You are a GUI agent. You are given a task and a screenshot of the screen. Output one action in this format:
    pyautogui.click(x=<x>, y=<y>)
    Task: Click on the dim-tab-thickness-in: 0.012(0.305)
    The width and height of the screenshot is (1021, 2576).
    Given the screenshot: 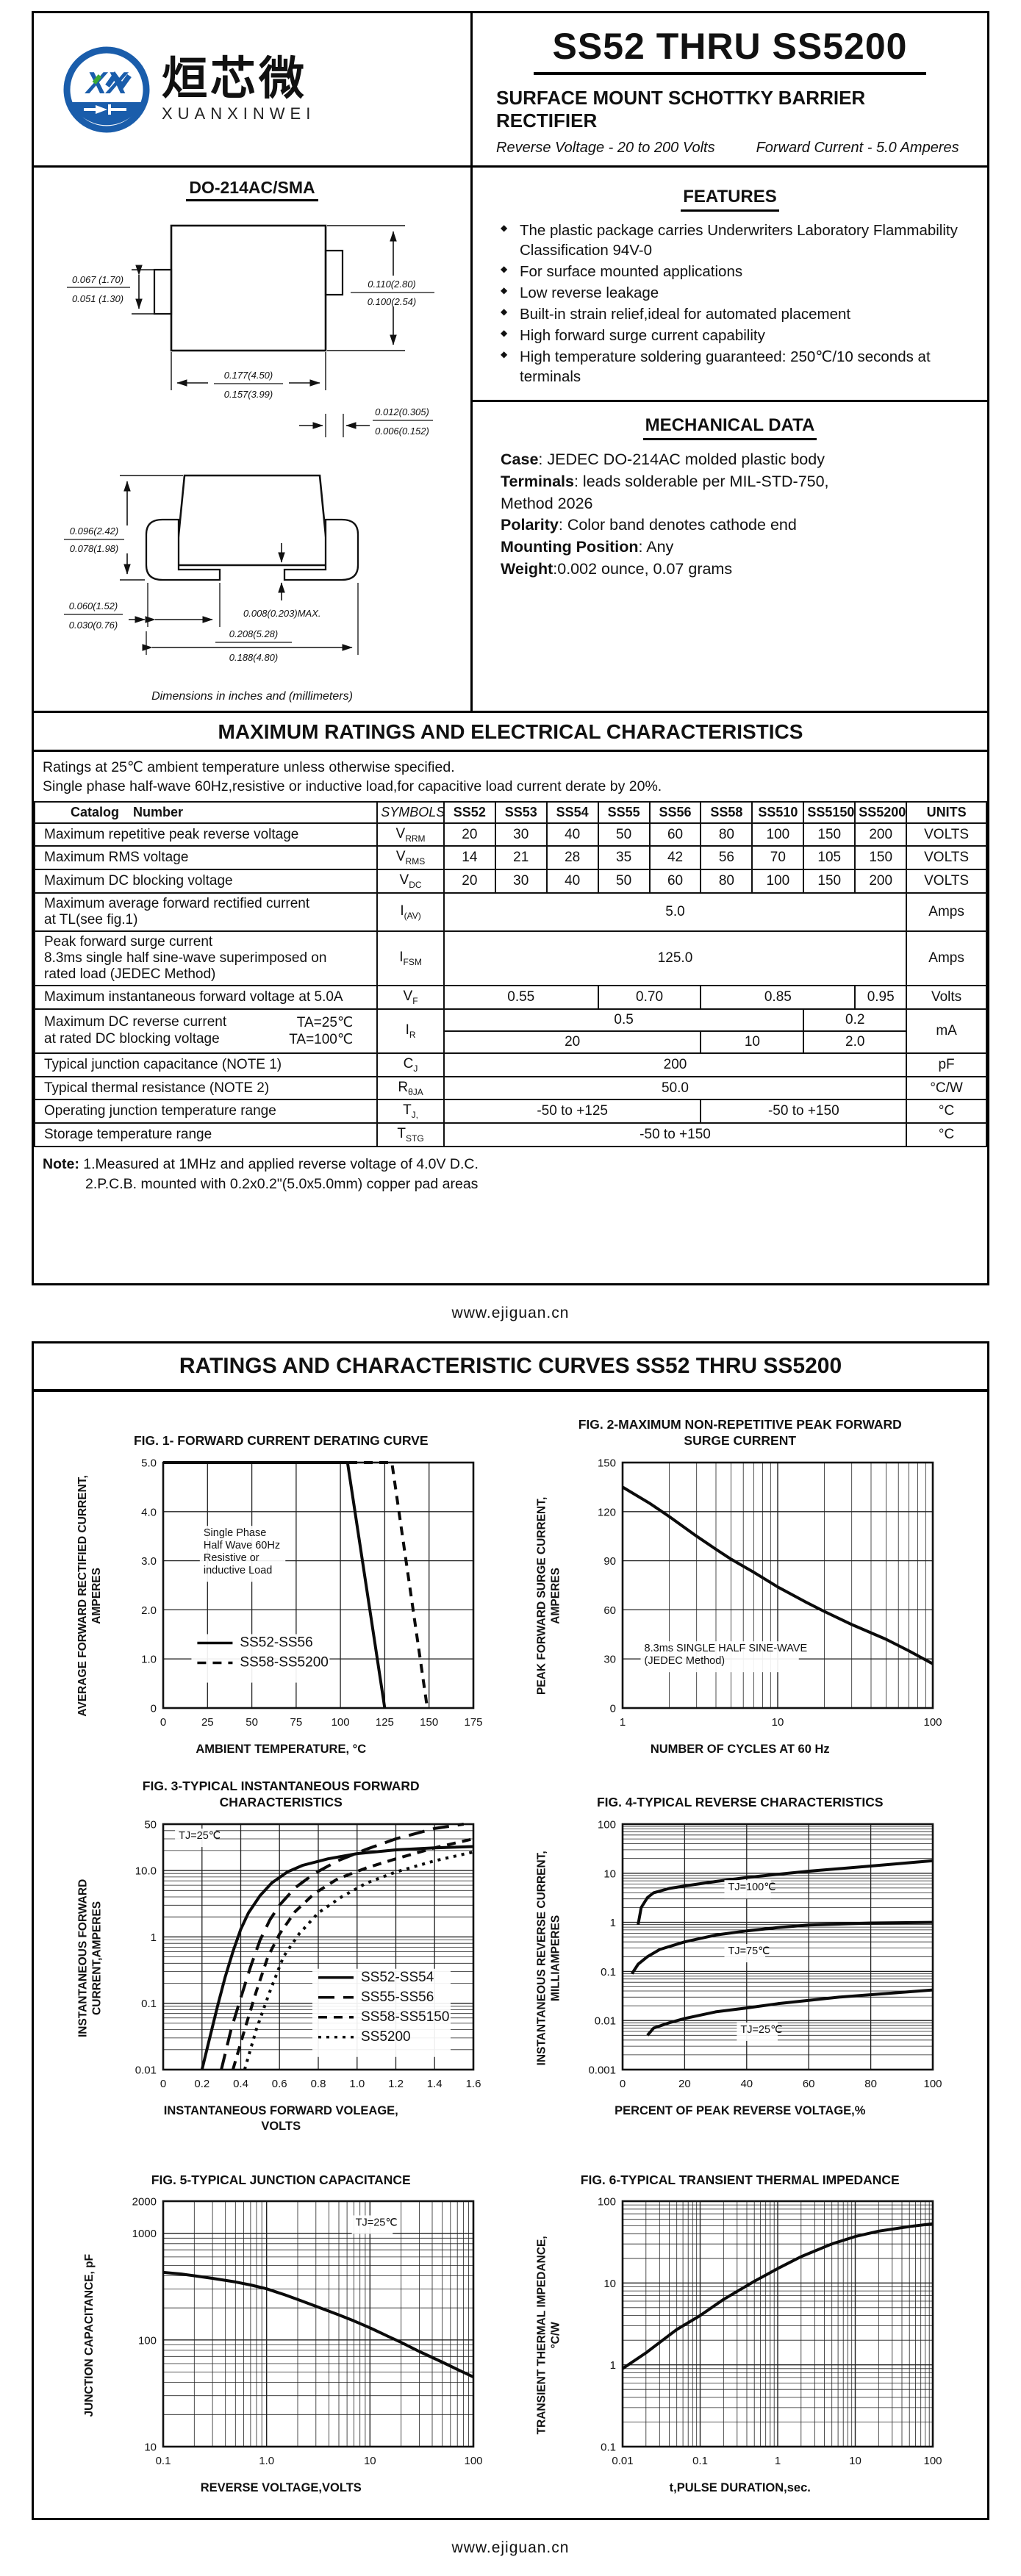 What is the action you would take?
    pyautogui.click(x=402, y=411)
    